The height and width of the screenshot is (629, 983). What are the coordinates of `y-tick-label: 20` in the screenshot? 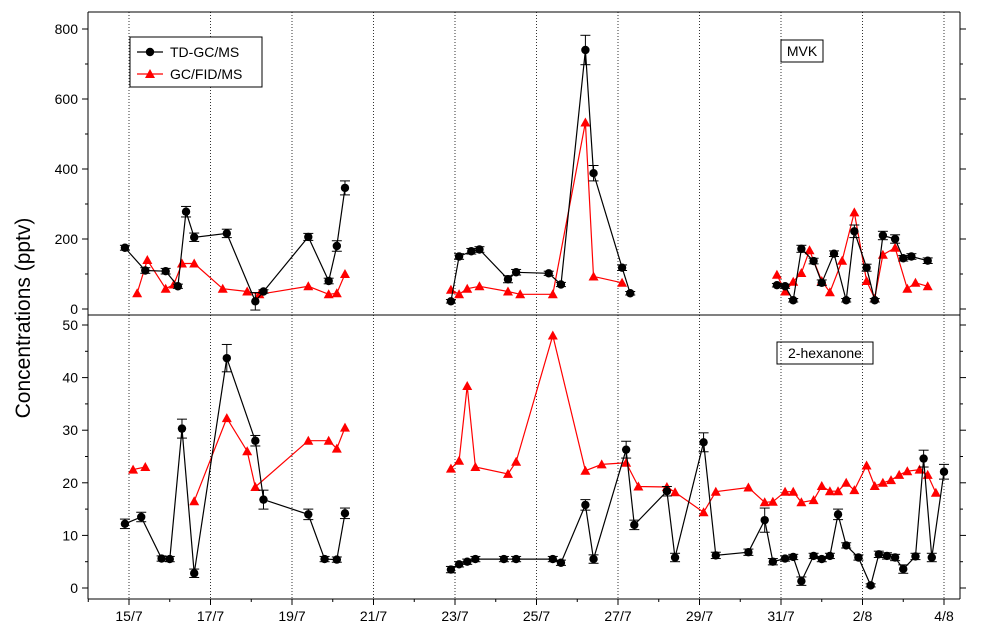 It's located at (70, 483).